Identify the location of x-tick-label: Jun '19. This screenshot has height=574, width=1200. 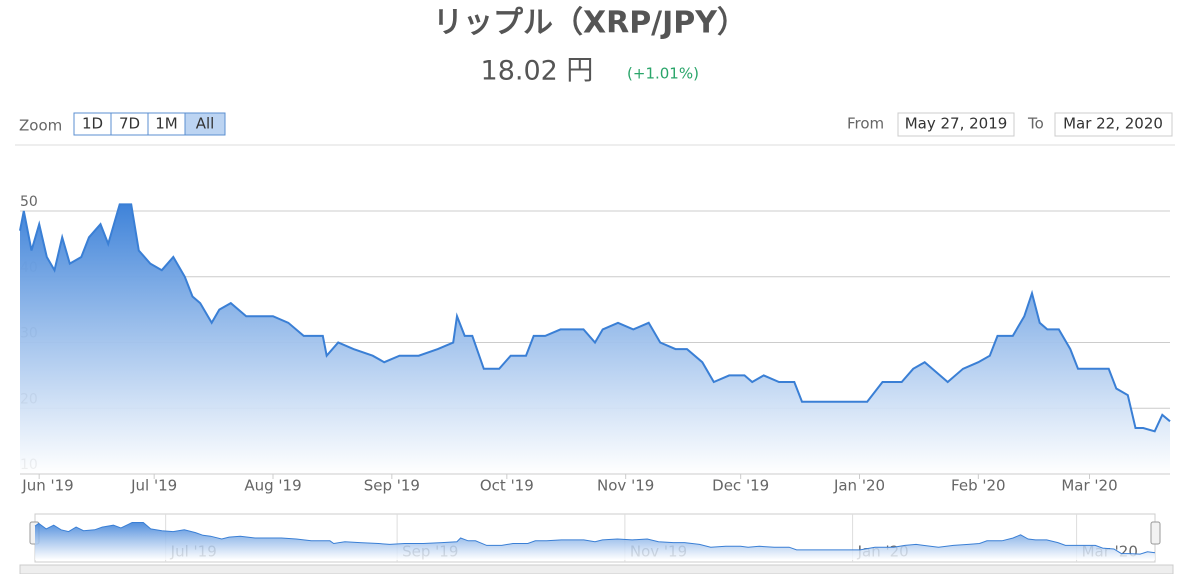
(47, 486).